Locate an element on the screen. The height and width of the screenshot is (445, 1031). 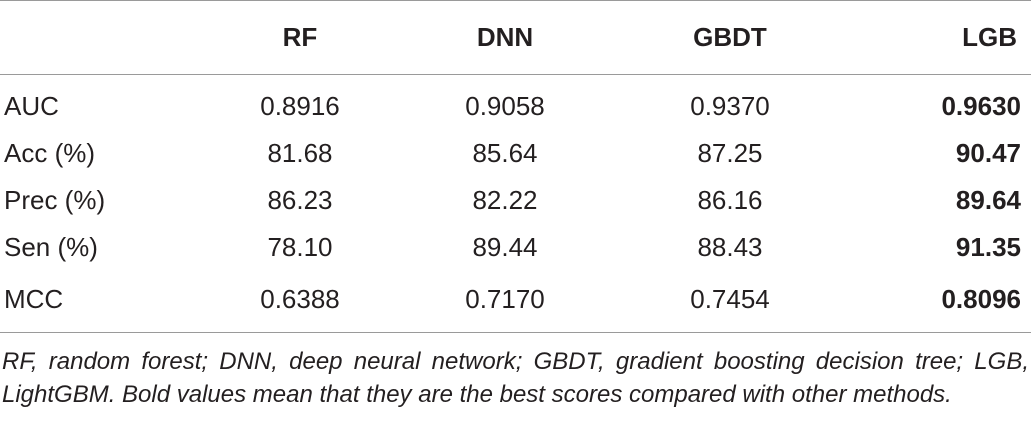
row-label-mcc: MCC is located at coordinates (100, 302).